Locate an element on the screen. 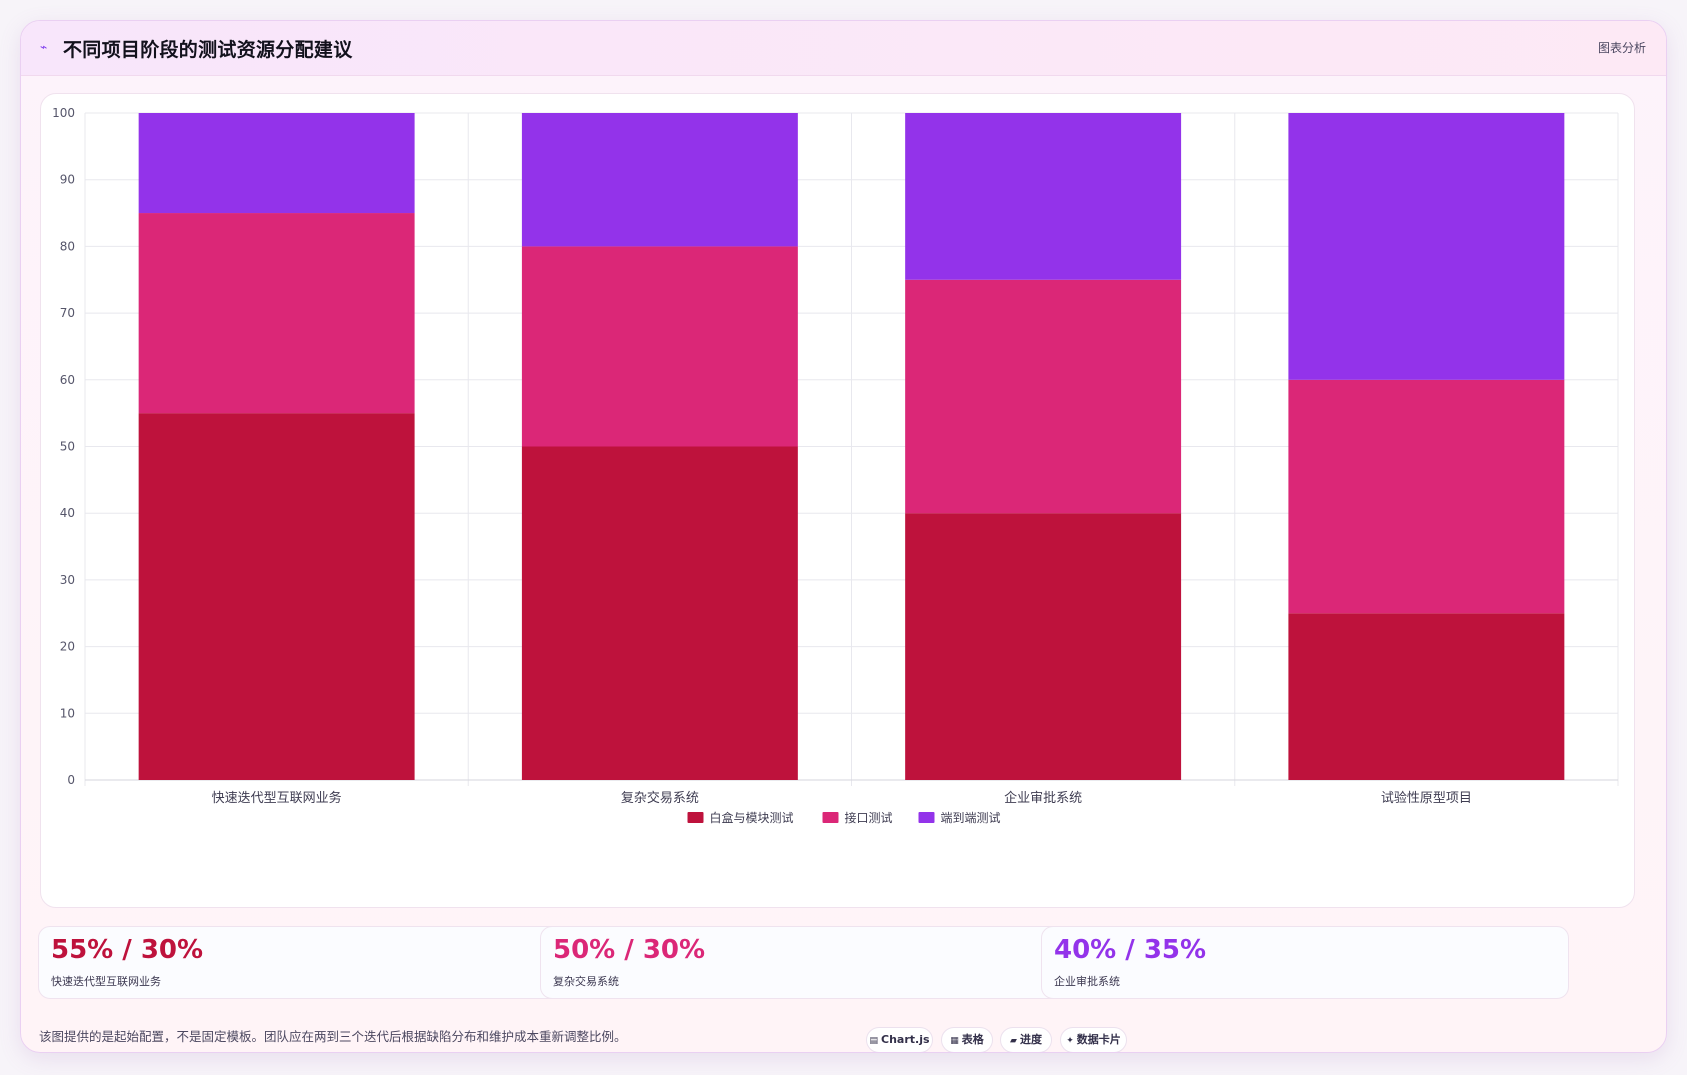  pill-label: 表格 is located at coordinates (972, 1039).